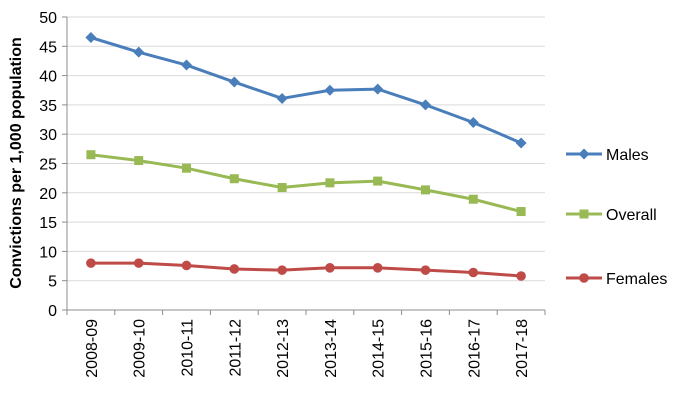 The width and height of the screenshot is (687, 409). Describe the element at coordinates (474, 348) in the screenshot. I see `x-tick-label: 2016-17` at that location.